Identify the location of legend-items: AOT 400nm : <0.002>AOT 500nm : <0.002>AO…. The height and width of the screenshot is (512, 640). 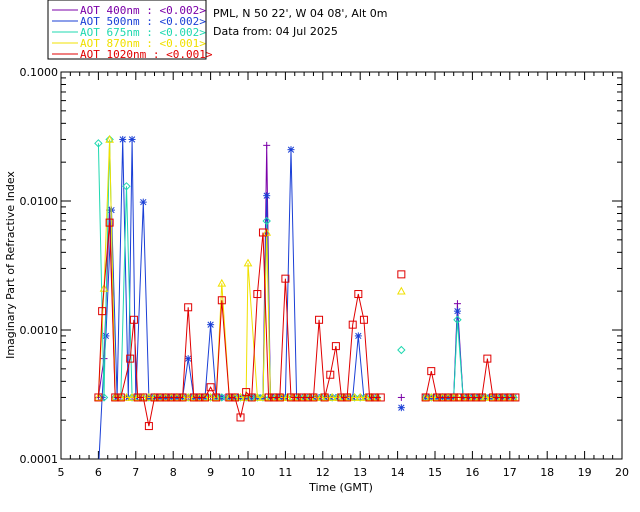
(132, 32).